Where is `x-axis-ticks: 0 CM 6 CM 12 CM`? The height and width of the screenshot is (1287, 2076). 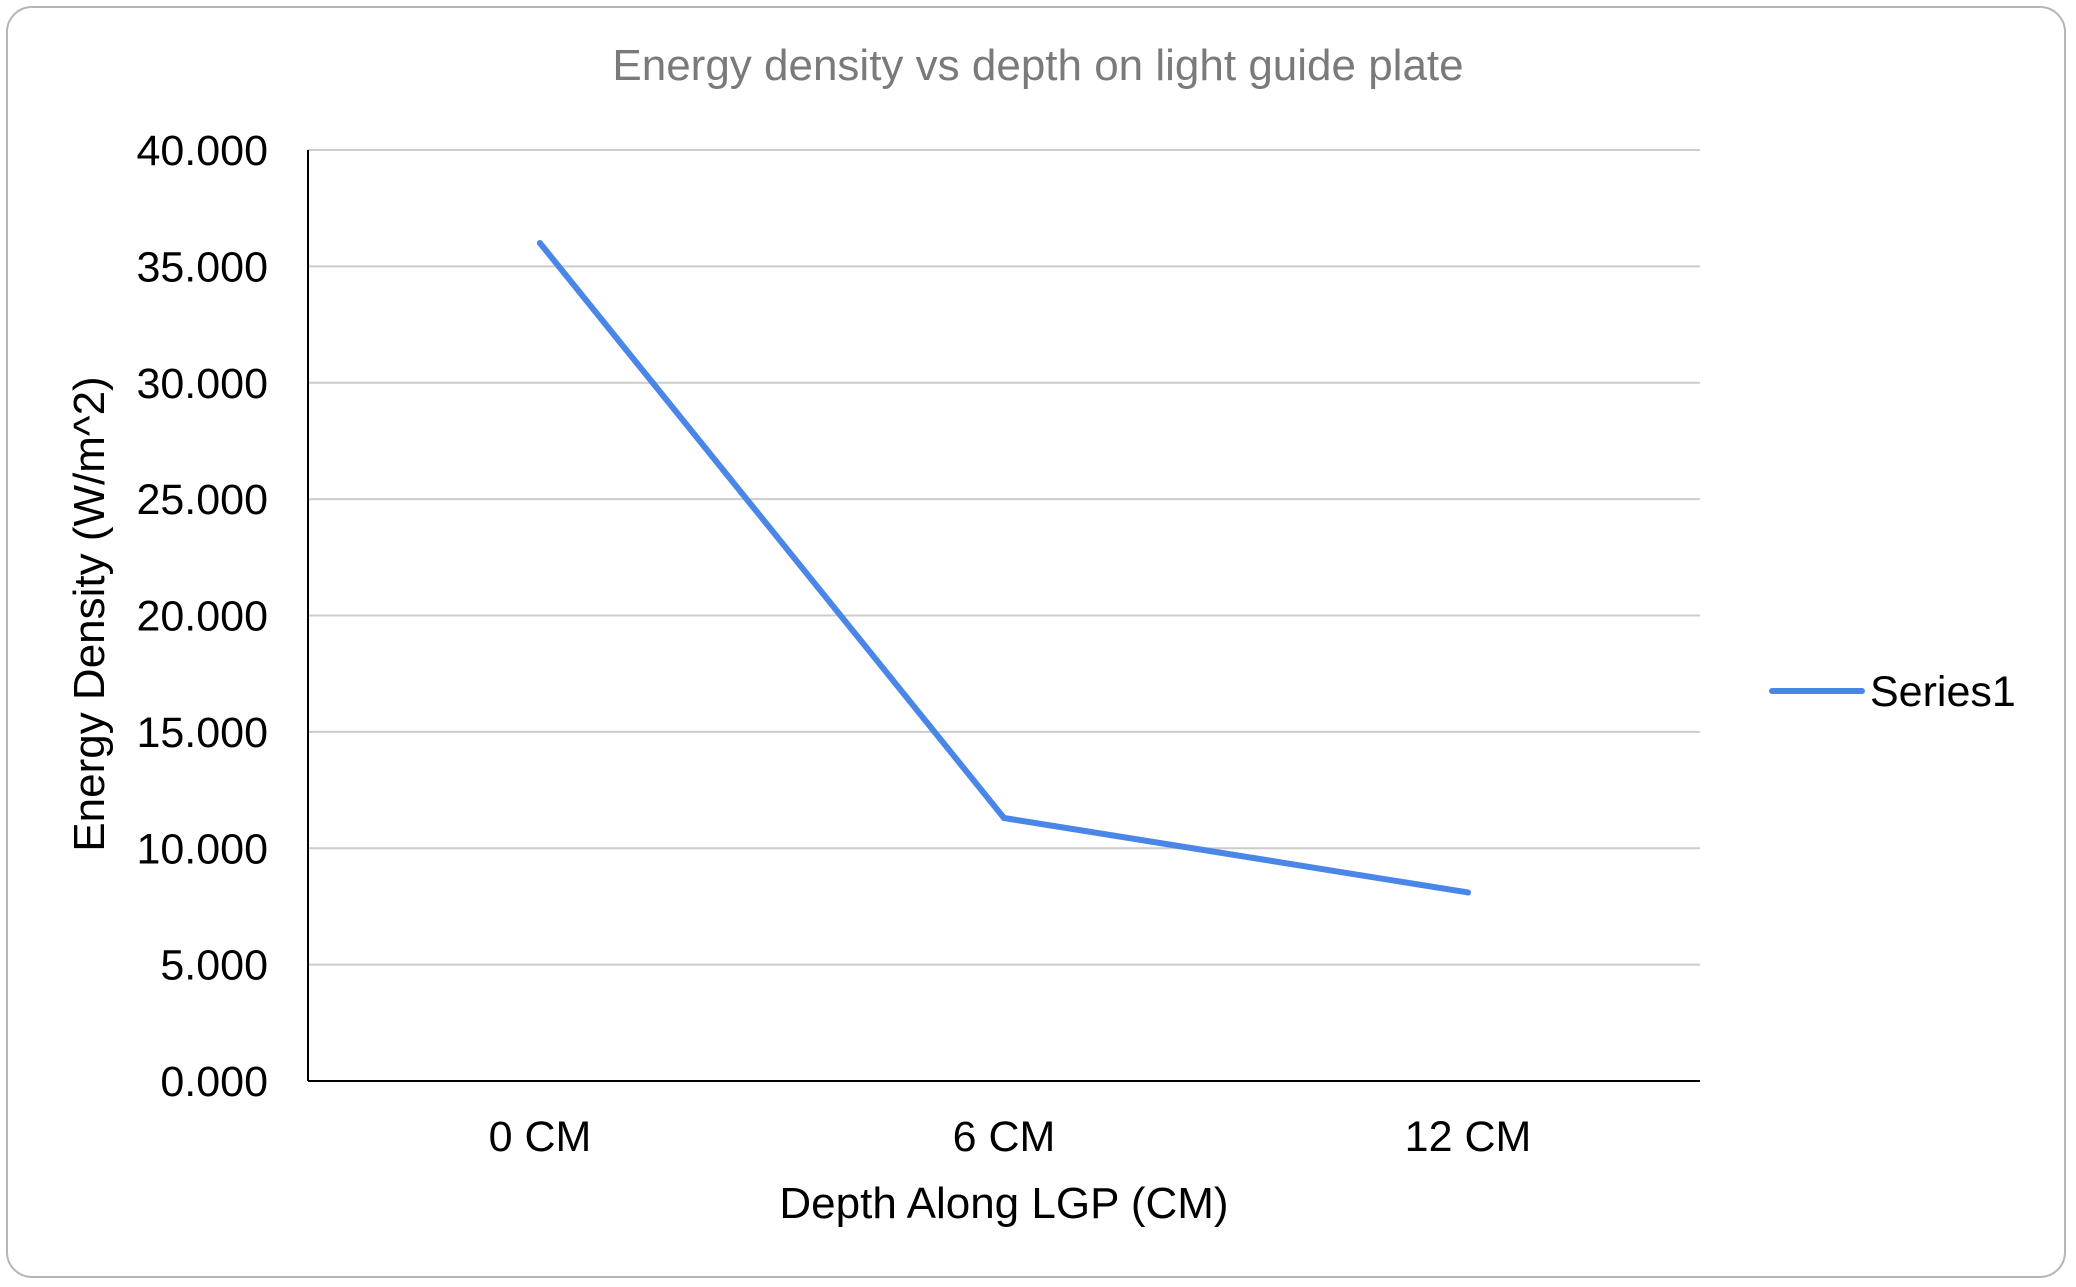 x-axis-ticks: 0 CM 6 CM 12 CM is located at coordinates (1010, 1137).